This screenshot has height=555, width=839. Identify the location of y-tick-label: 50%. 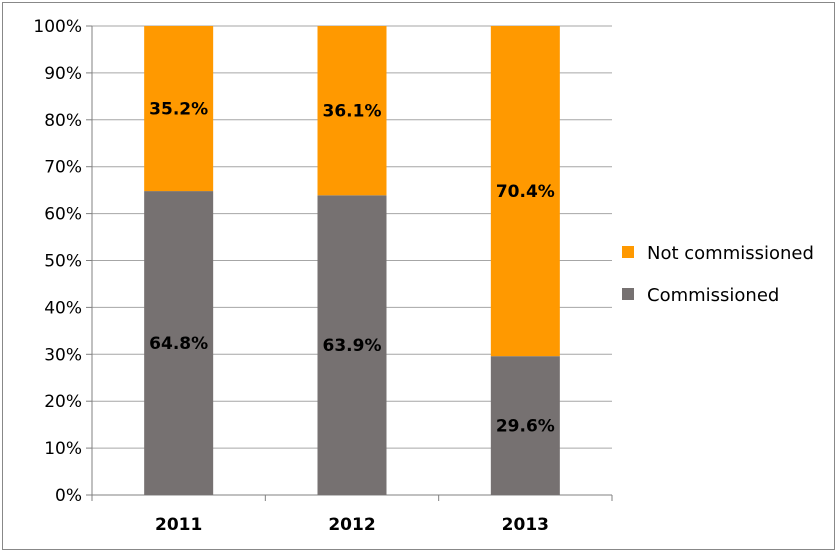
(63, 262).